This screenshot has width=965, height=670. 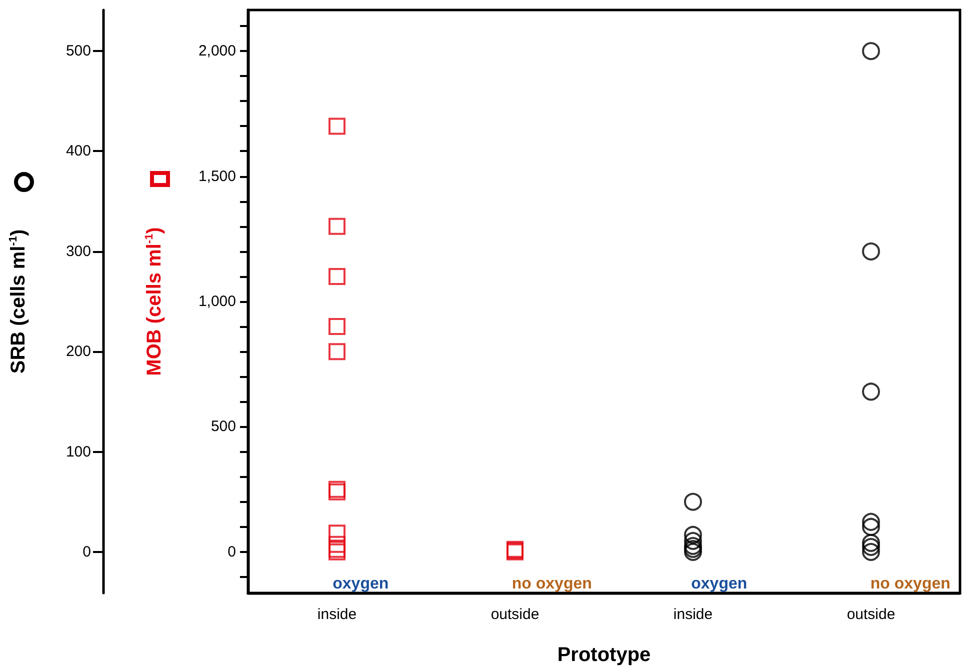 I want to click on y2-tick-label: 300, so click(x=78, y=251).